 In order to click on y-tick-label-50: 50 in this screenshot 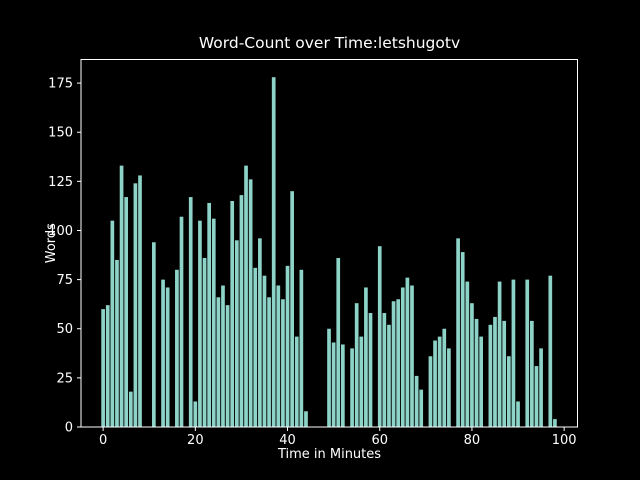, I will do `click(64, 329)`.